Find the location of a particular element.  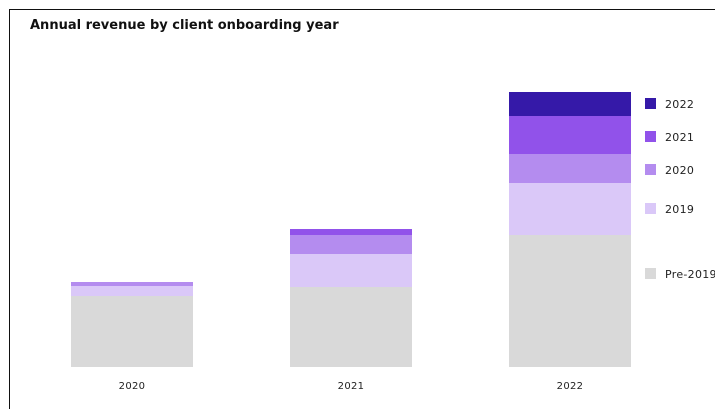

legend-label-2020: 2020 is located at coordinates (679, 170).